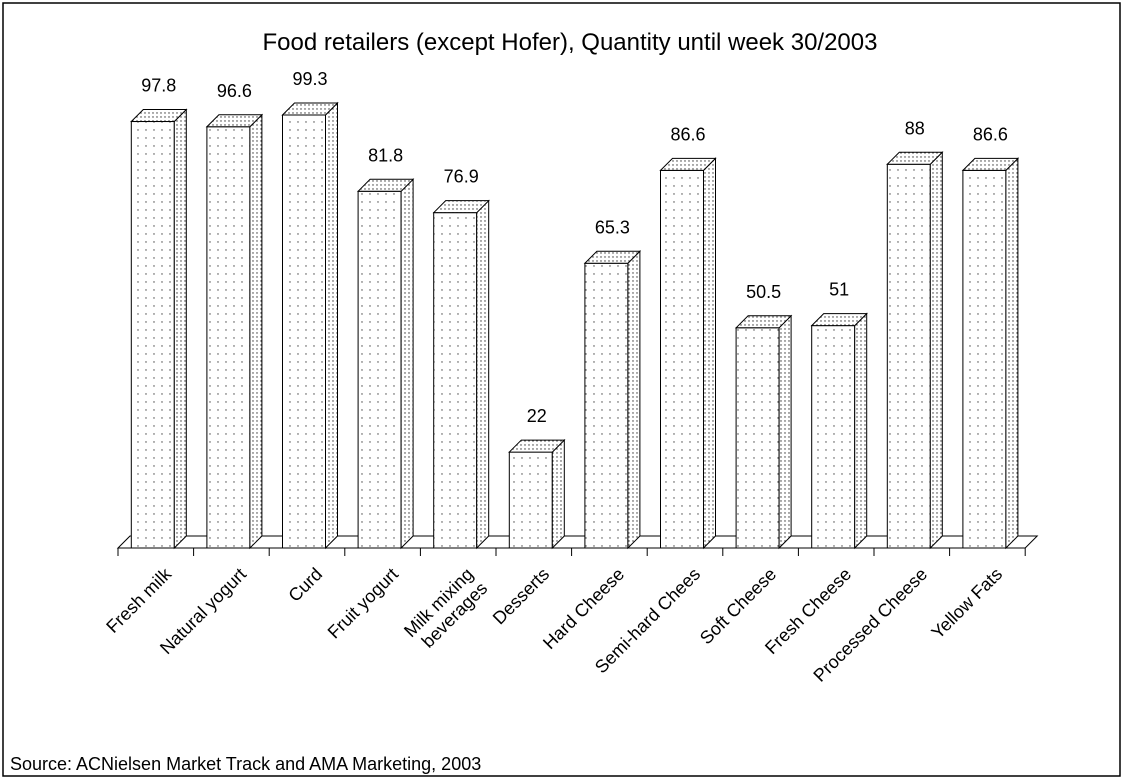  I want to click on data-label: 96.6, so click(234, 91).